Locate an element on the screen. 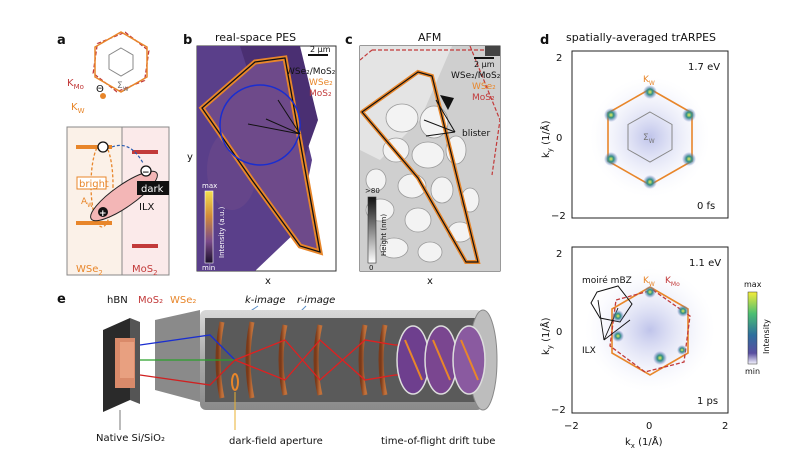 This screenshot has width=800, height=473. panel-a: a Θ KMo KW ΣW − + bright is located at coordinates (113, 154).